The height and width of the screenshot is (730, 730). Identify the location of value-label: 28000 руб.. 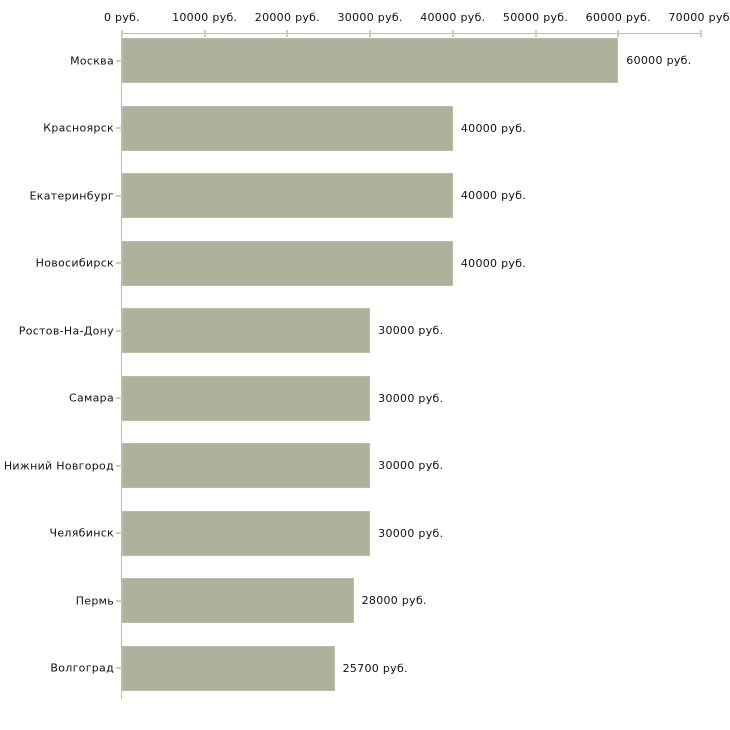
(394, 600).